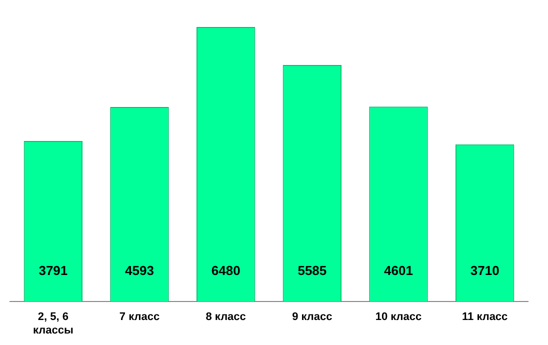 The width and height of the screenshot is (548, 345). What do you see at coordinates (485, 317) in the screenshot?
I see `x-tick-label: 11 класс` at bounding box center [485, 317].